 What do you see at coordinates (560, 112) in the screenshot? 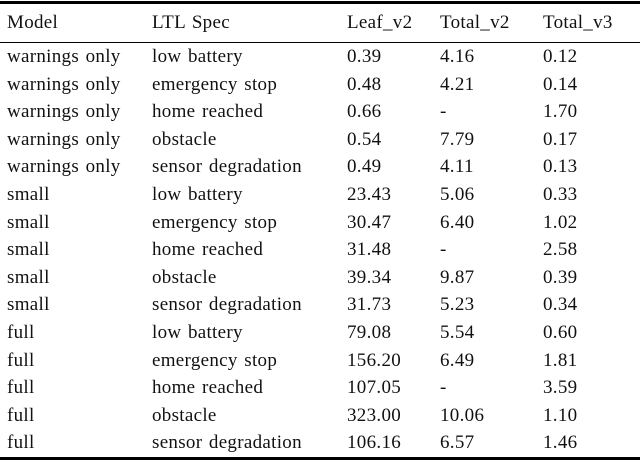
I see `cell-total-v3: 1.70` at bounding box center [560, 112].